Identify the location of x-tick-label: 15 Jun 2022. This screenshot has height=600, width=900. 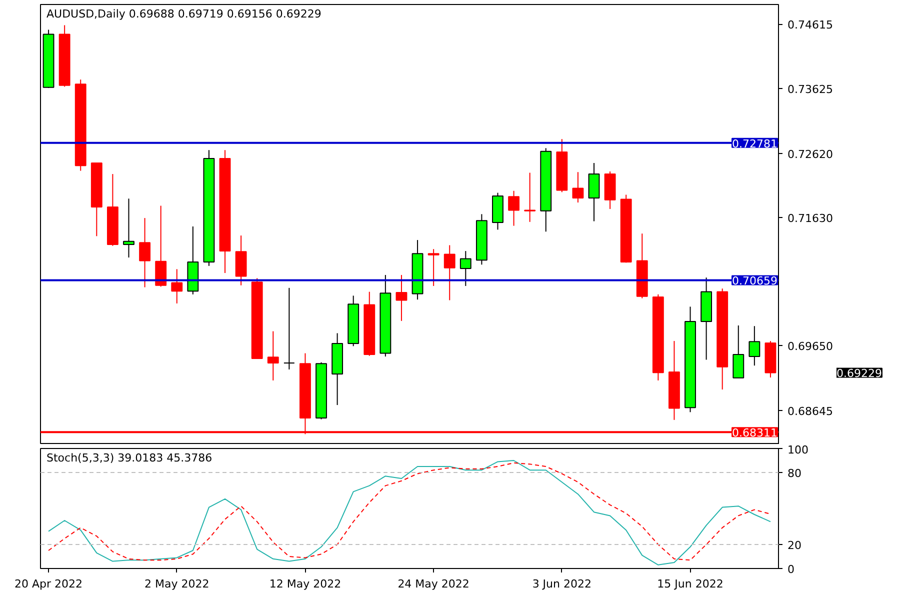
(690, 584).